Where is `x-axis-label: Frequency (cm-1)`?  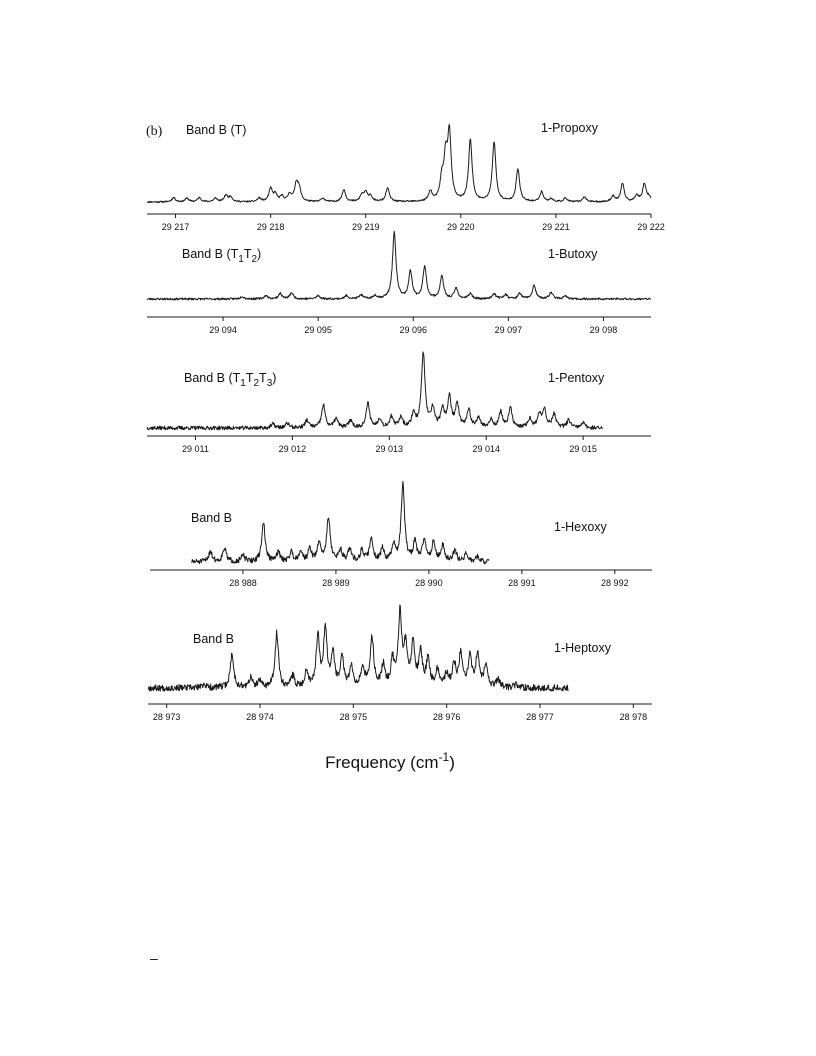 x-axis-label: Frequency (cm-1) is located at coordinates (390, 761).